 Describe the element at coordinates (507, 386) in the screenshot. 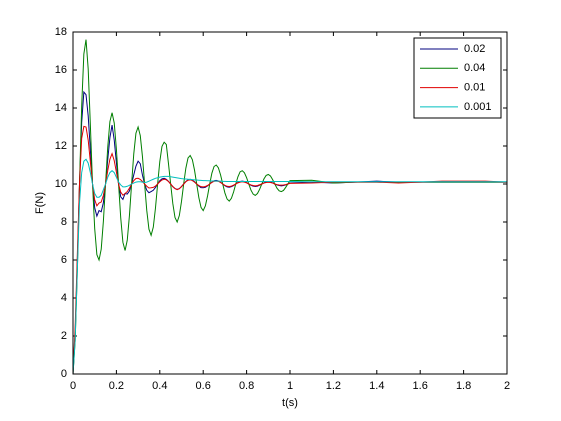

I see `x-tick-label: 2` at that location.